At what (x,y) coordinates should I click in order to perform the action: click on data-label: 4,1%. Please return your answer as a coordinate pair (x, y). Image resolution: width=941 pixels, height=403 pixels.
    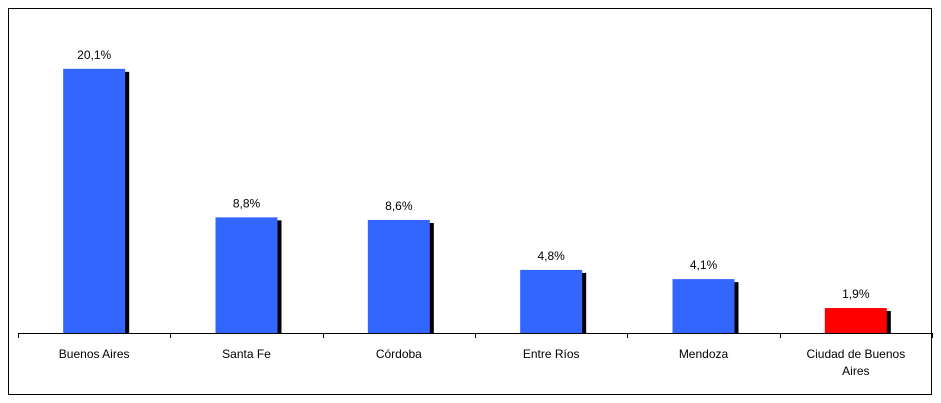
    Looking at the image, I should click on (704, 265).